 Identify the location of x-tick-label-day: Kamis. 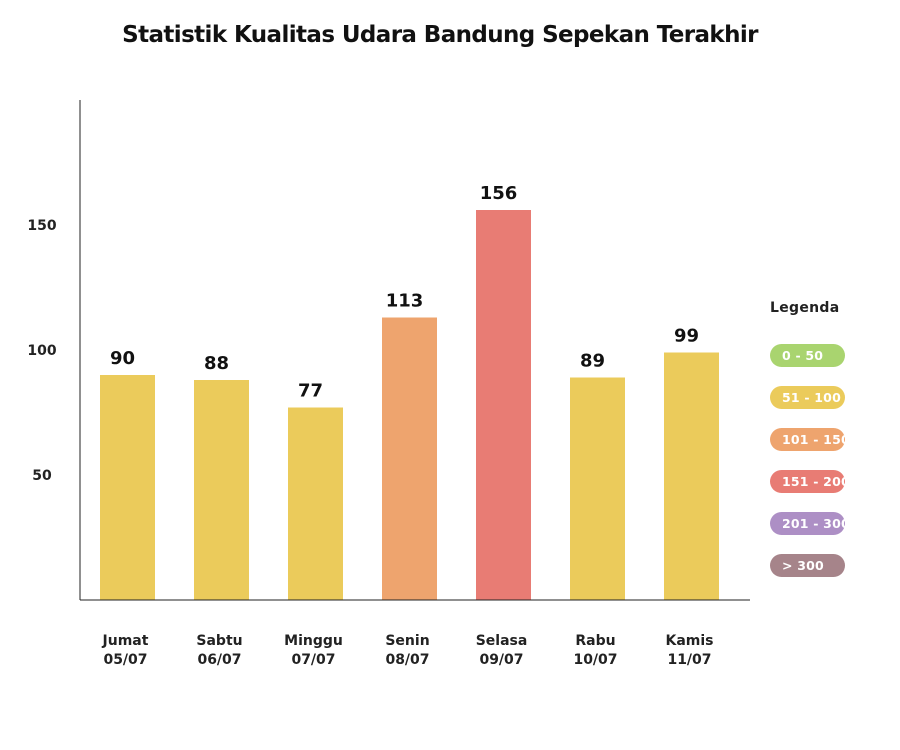
(689, 641).